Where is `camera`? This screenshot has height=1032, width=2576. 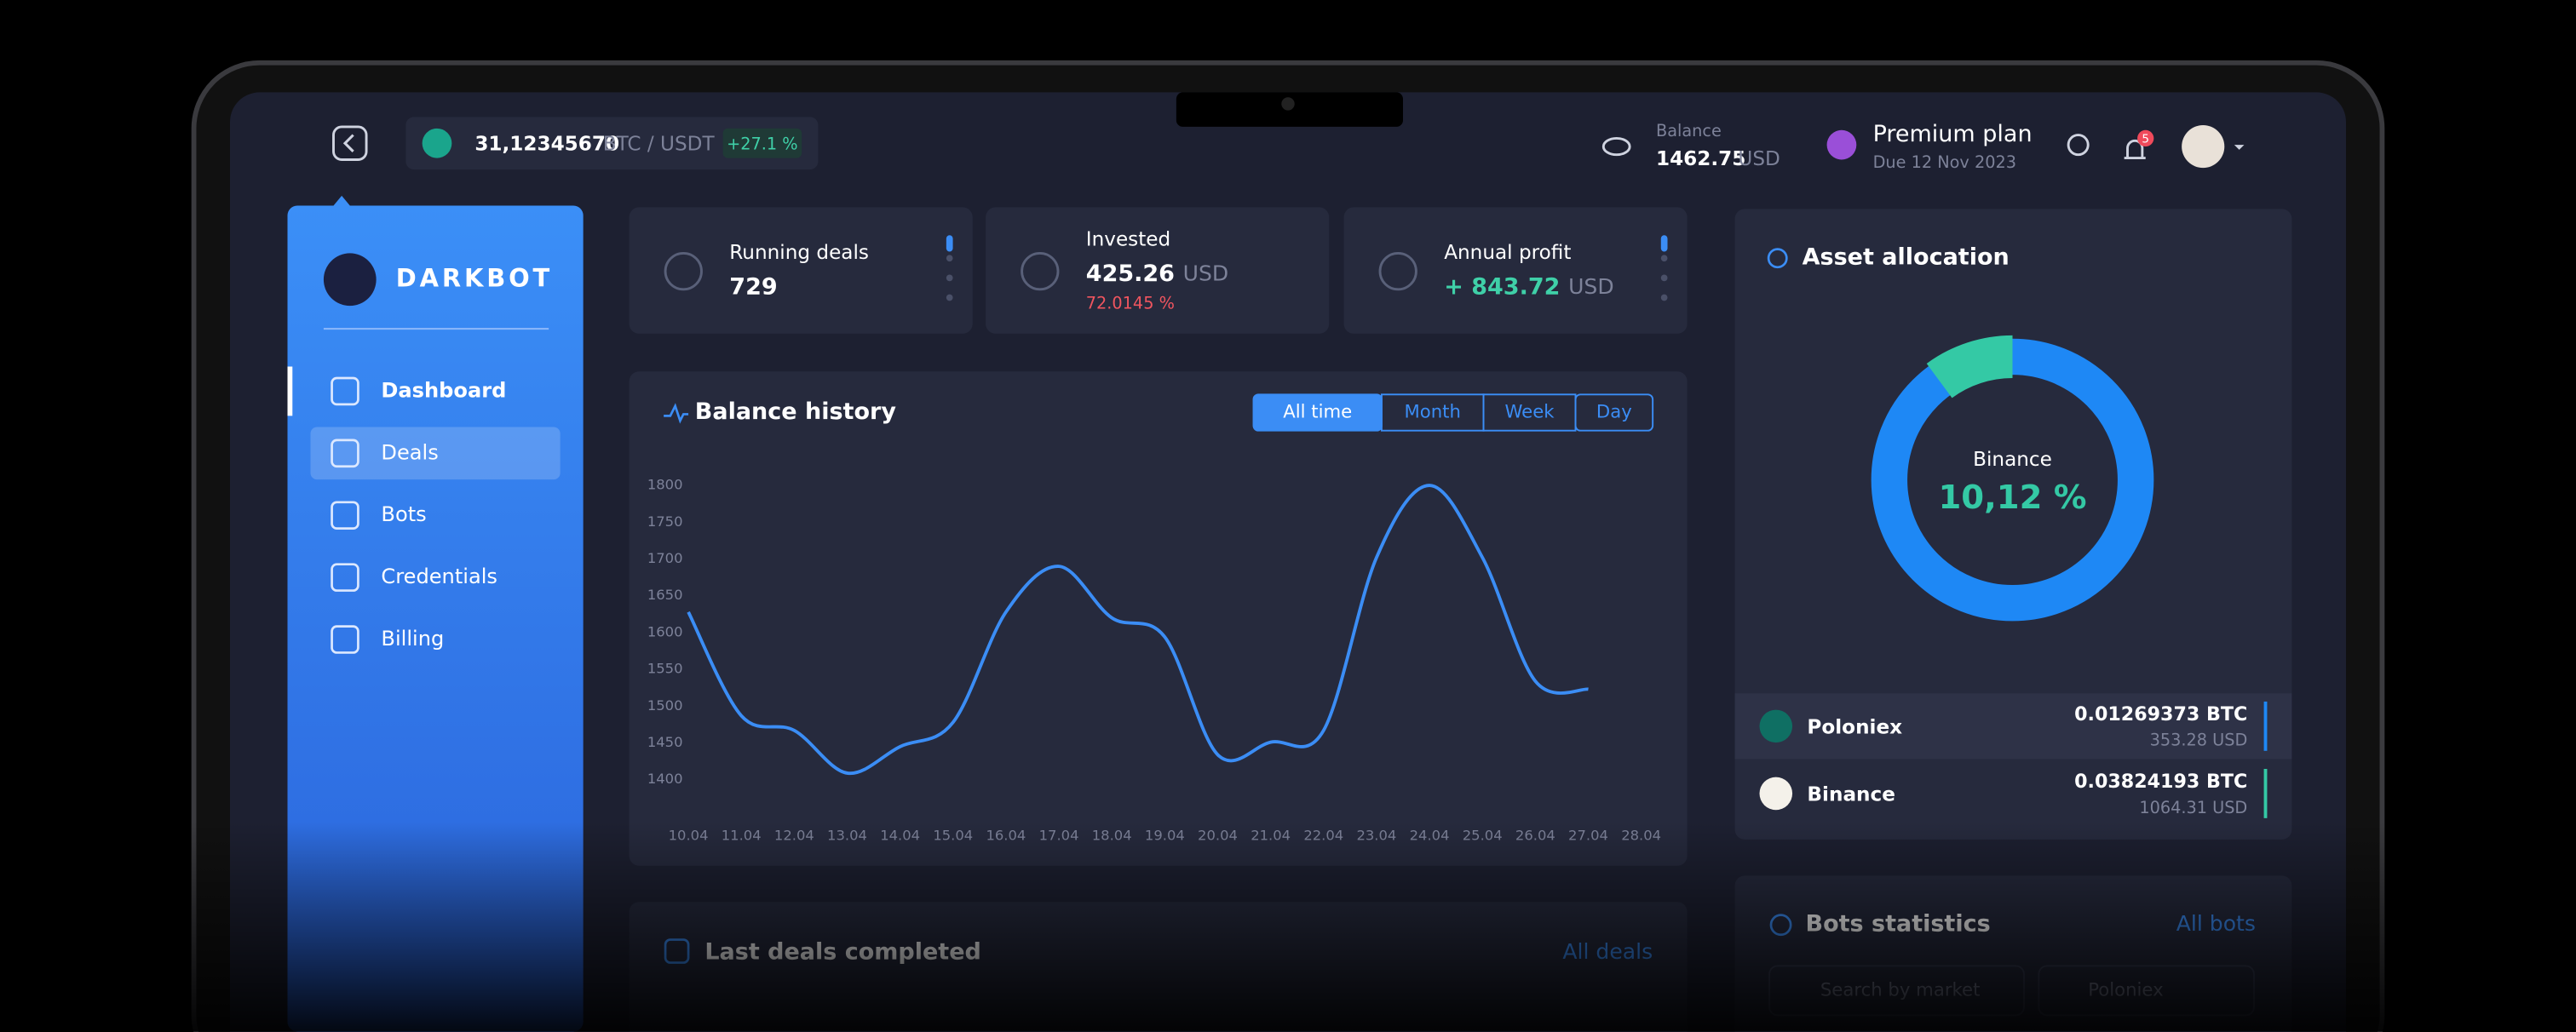
camera is located at coordinates (1288, 104).